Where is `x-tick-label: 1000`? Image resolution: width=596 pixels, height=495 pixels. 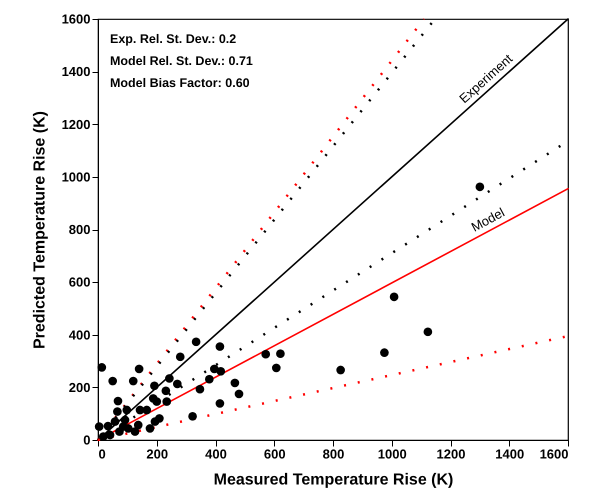
x-tick-label: 1000 is located at coordinates (392, 454).